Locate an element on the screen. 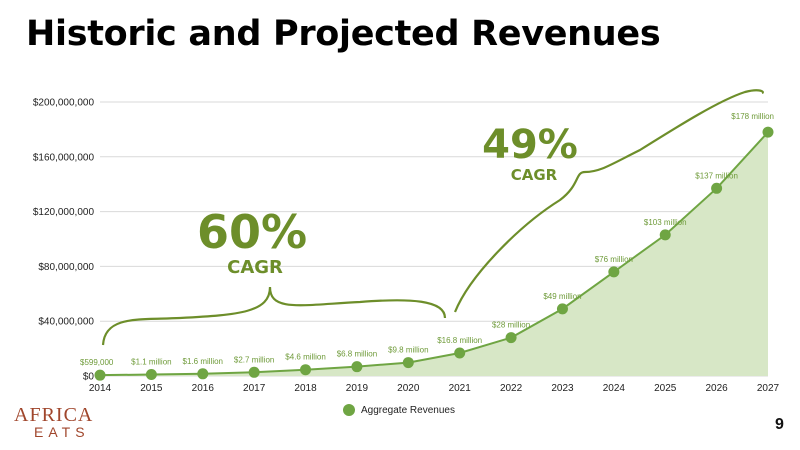  data-label: $599,000 is located at coordinates (97, 362).